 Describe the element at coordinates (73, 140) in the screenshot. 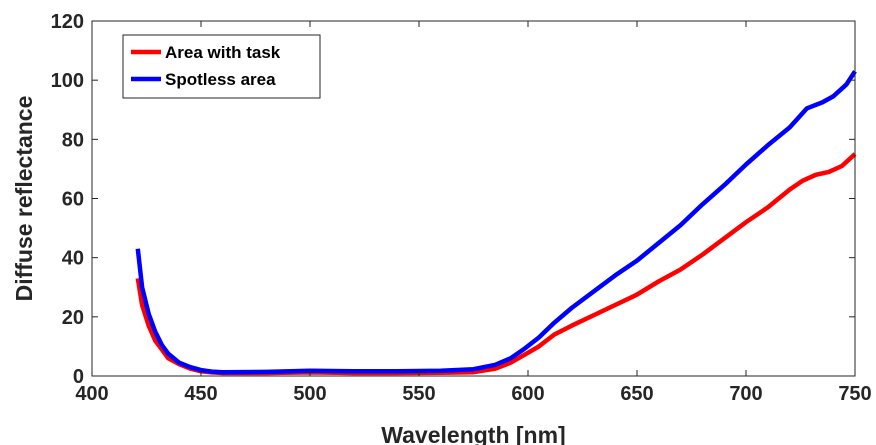

I see `y-tick-label: 80` at that location.